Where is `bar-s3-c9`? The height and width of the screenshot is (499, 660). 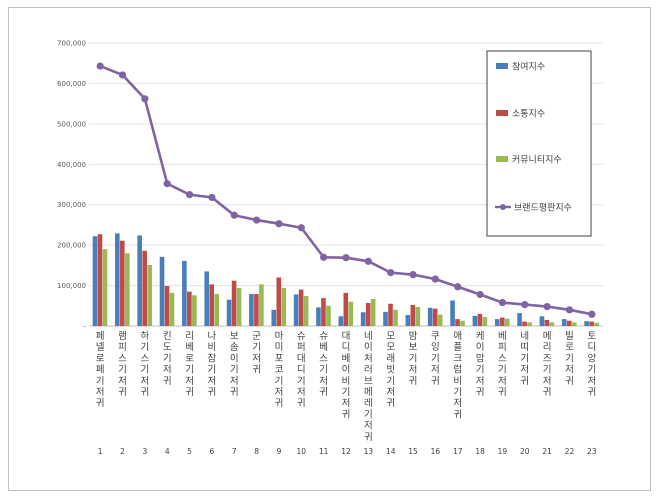
bar-s3-c9 is located at coordinates (284, 306).